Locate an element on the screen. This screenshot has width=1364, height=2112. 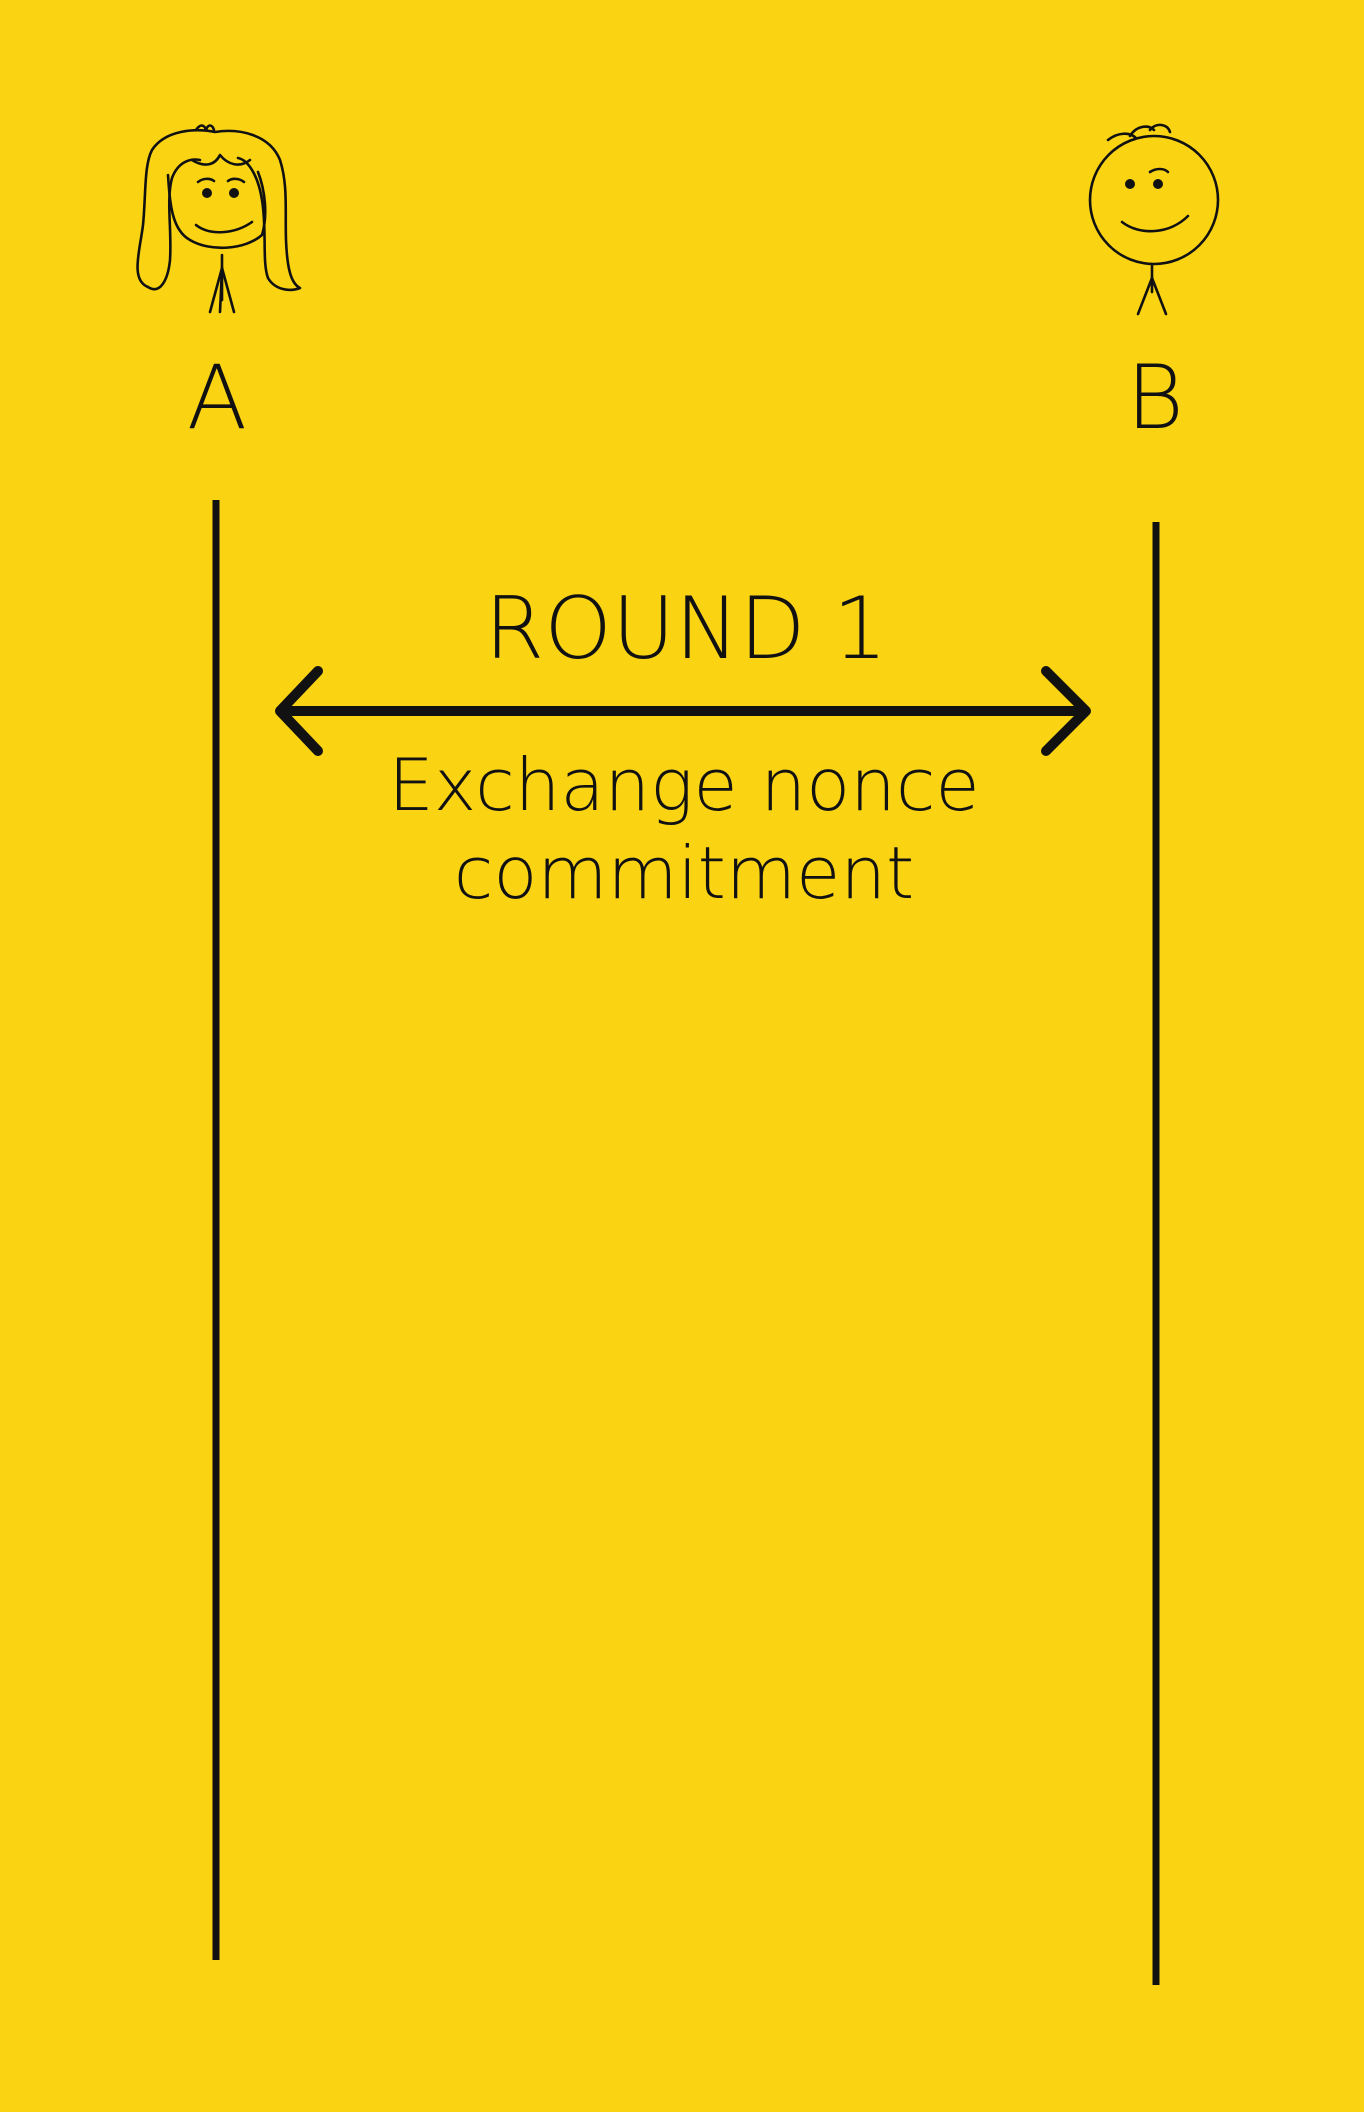
round-description-line-2: commitment is located at coordinates (684, 873).